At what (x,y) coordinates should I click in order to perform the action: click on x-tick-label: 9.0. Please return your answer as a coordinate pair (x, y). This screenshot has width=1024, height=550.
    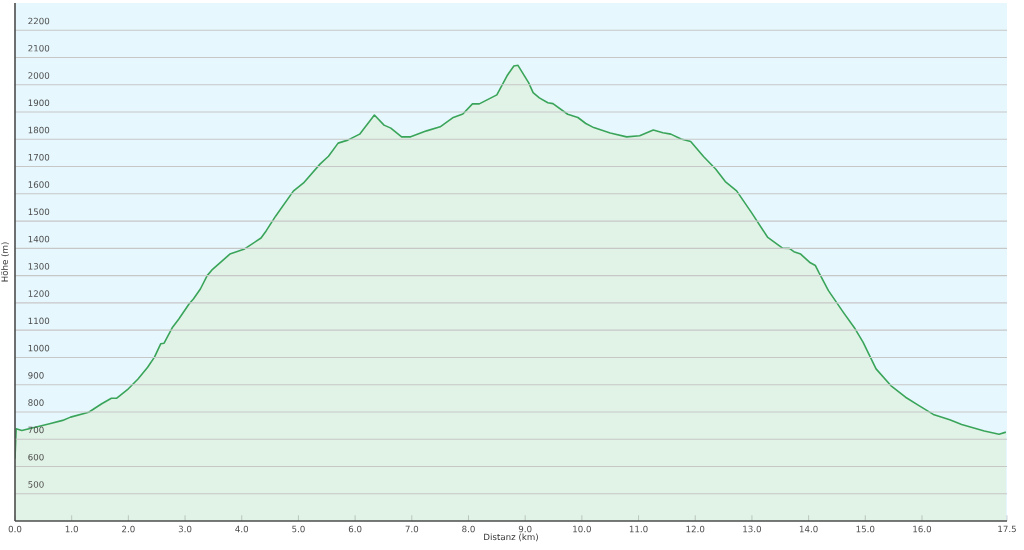
    Looking at the image, I should click on (525, 529).